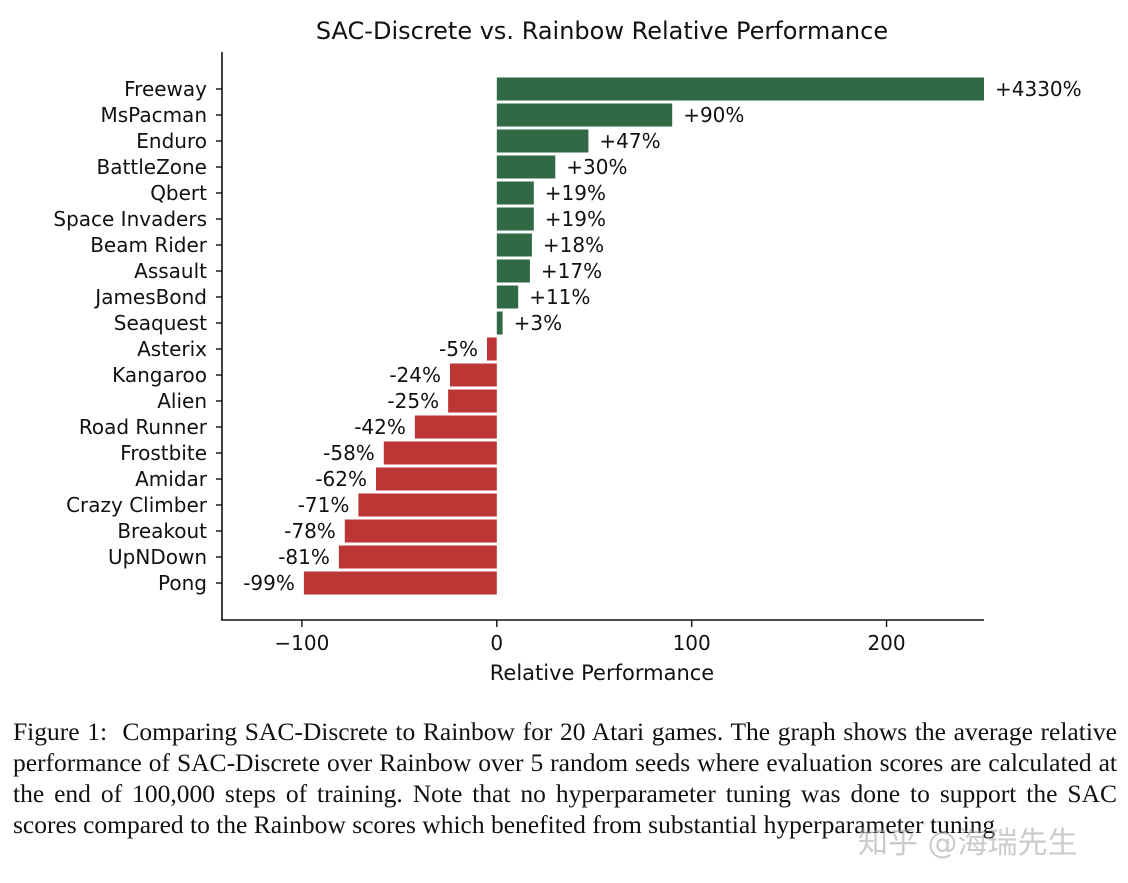 The image size is (1128, 883). What do you see at coordinates (514, 245) in the screenshot?
I see `bar-beam-rider` at bounding box center [514, 245].